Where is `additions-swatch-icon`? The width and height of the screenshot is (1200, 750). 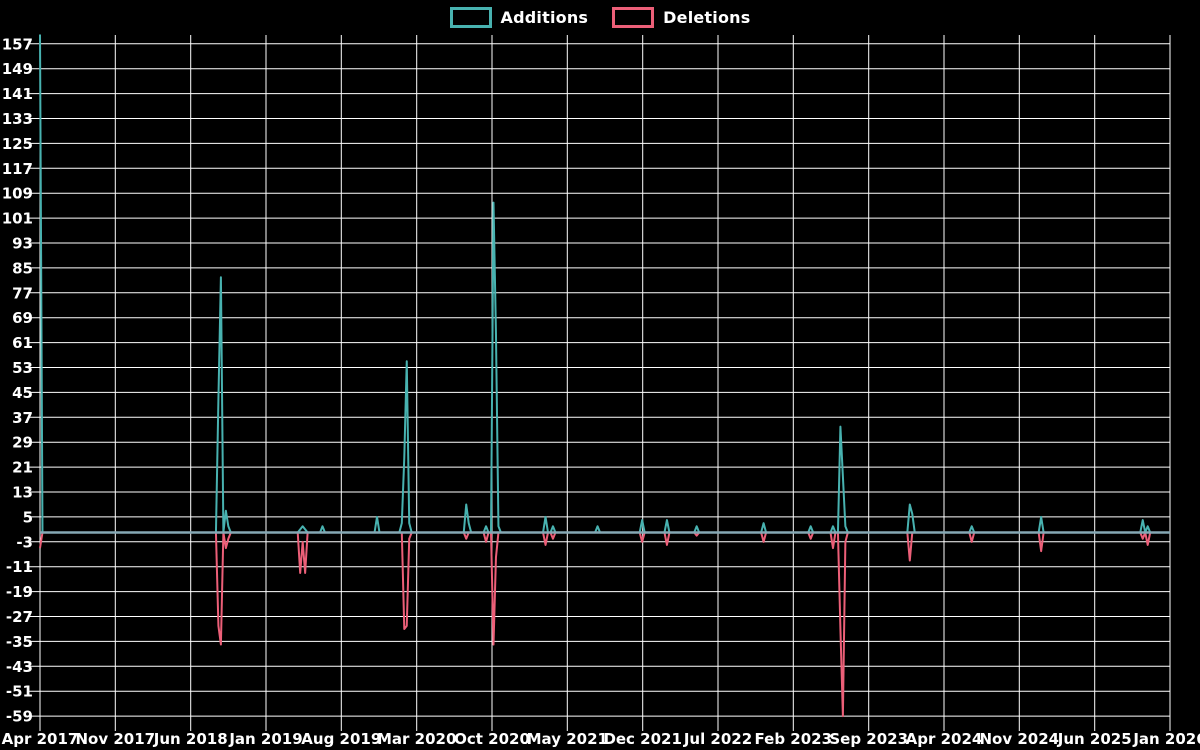
additions-swatch-icon is located at coordinates (470, 17).